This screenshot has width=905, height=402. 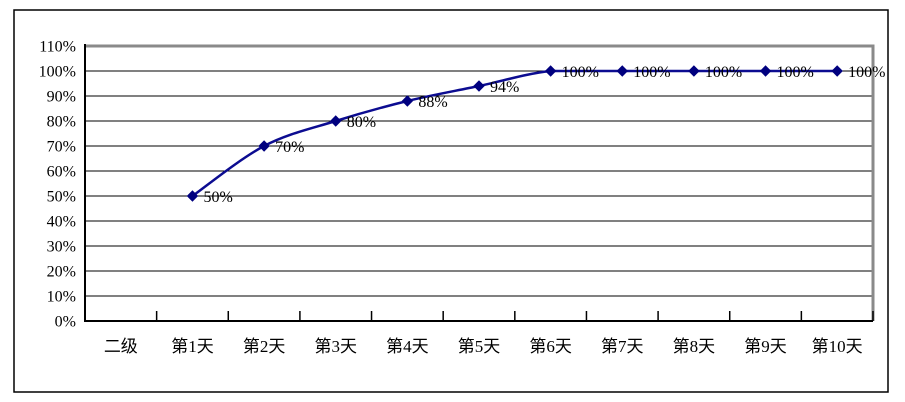 What do you see at coordinates (479, 346) in the screenshot?
I see `x-axis-category-label: 第5天` at bounding box center [479, 346].